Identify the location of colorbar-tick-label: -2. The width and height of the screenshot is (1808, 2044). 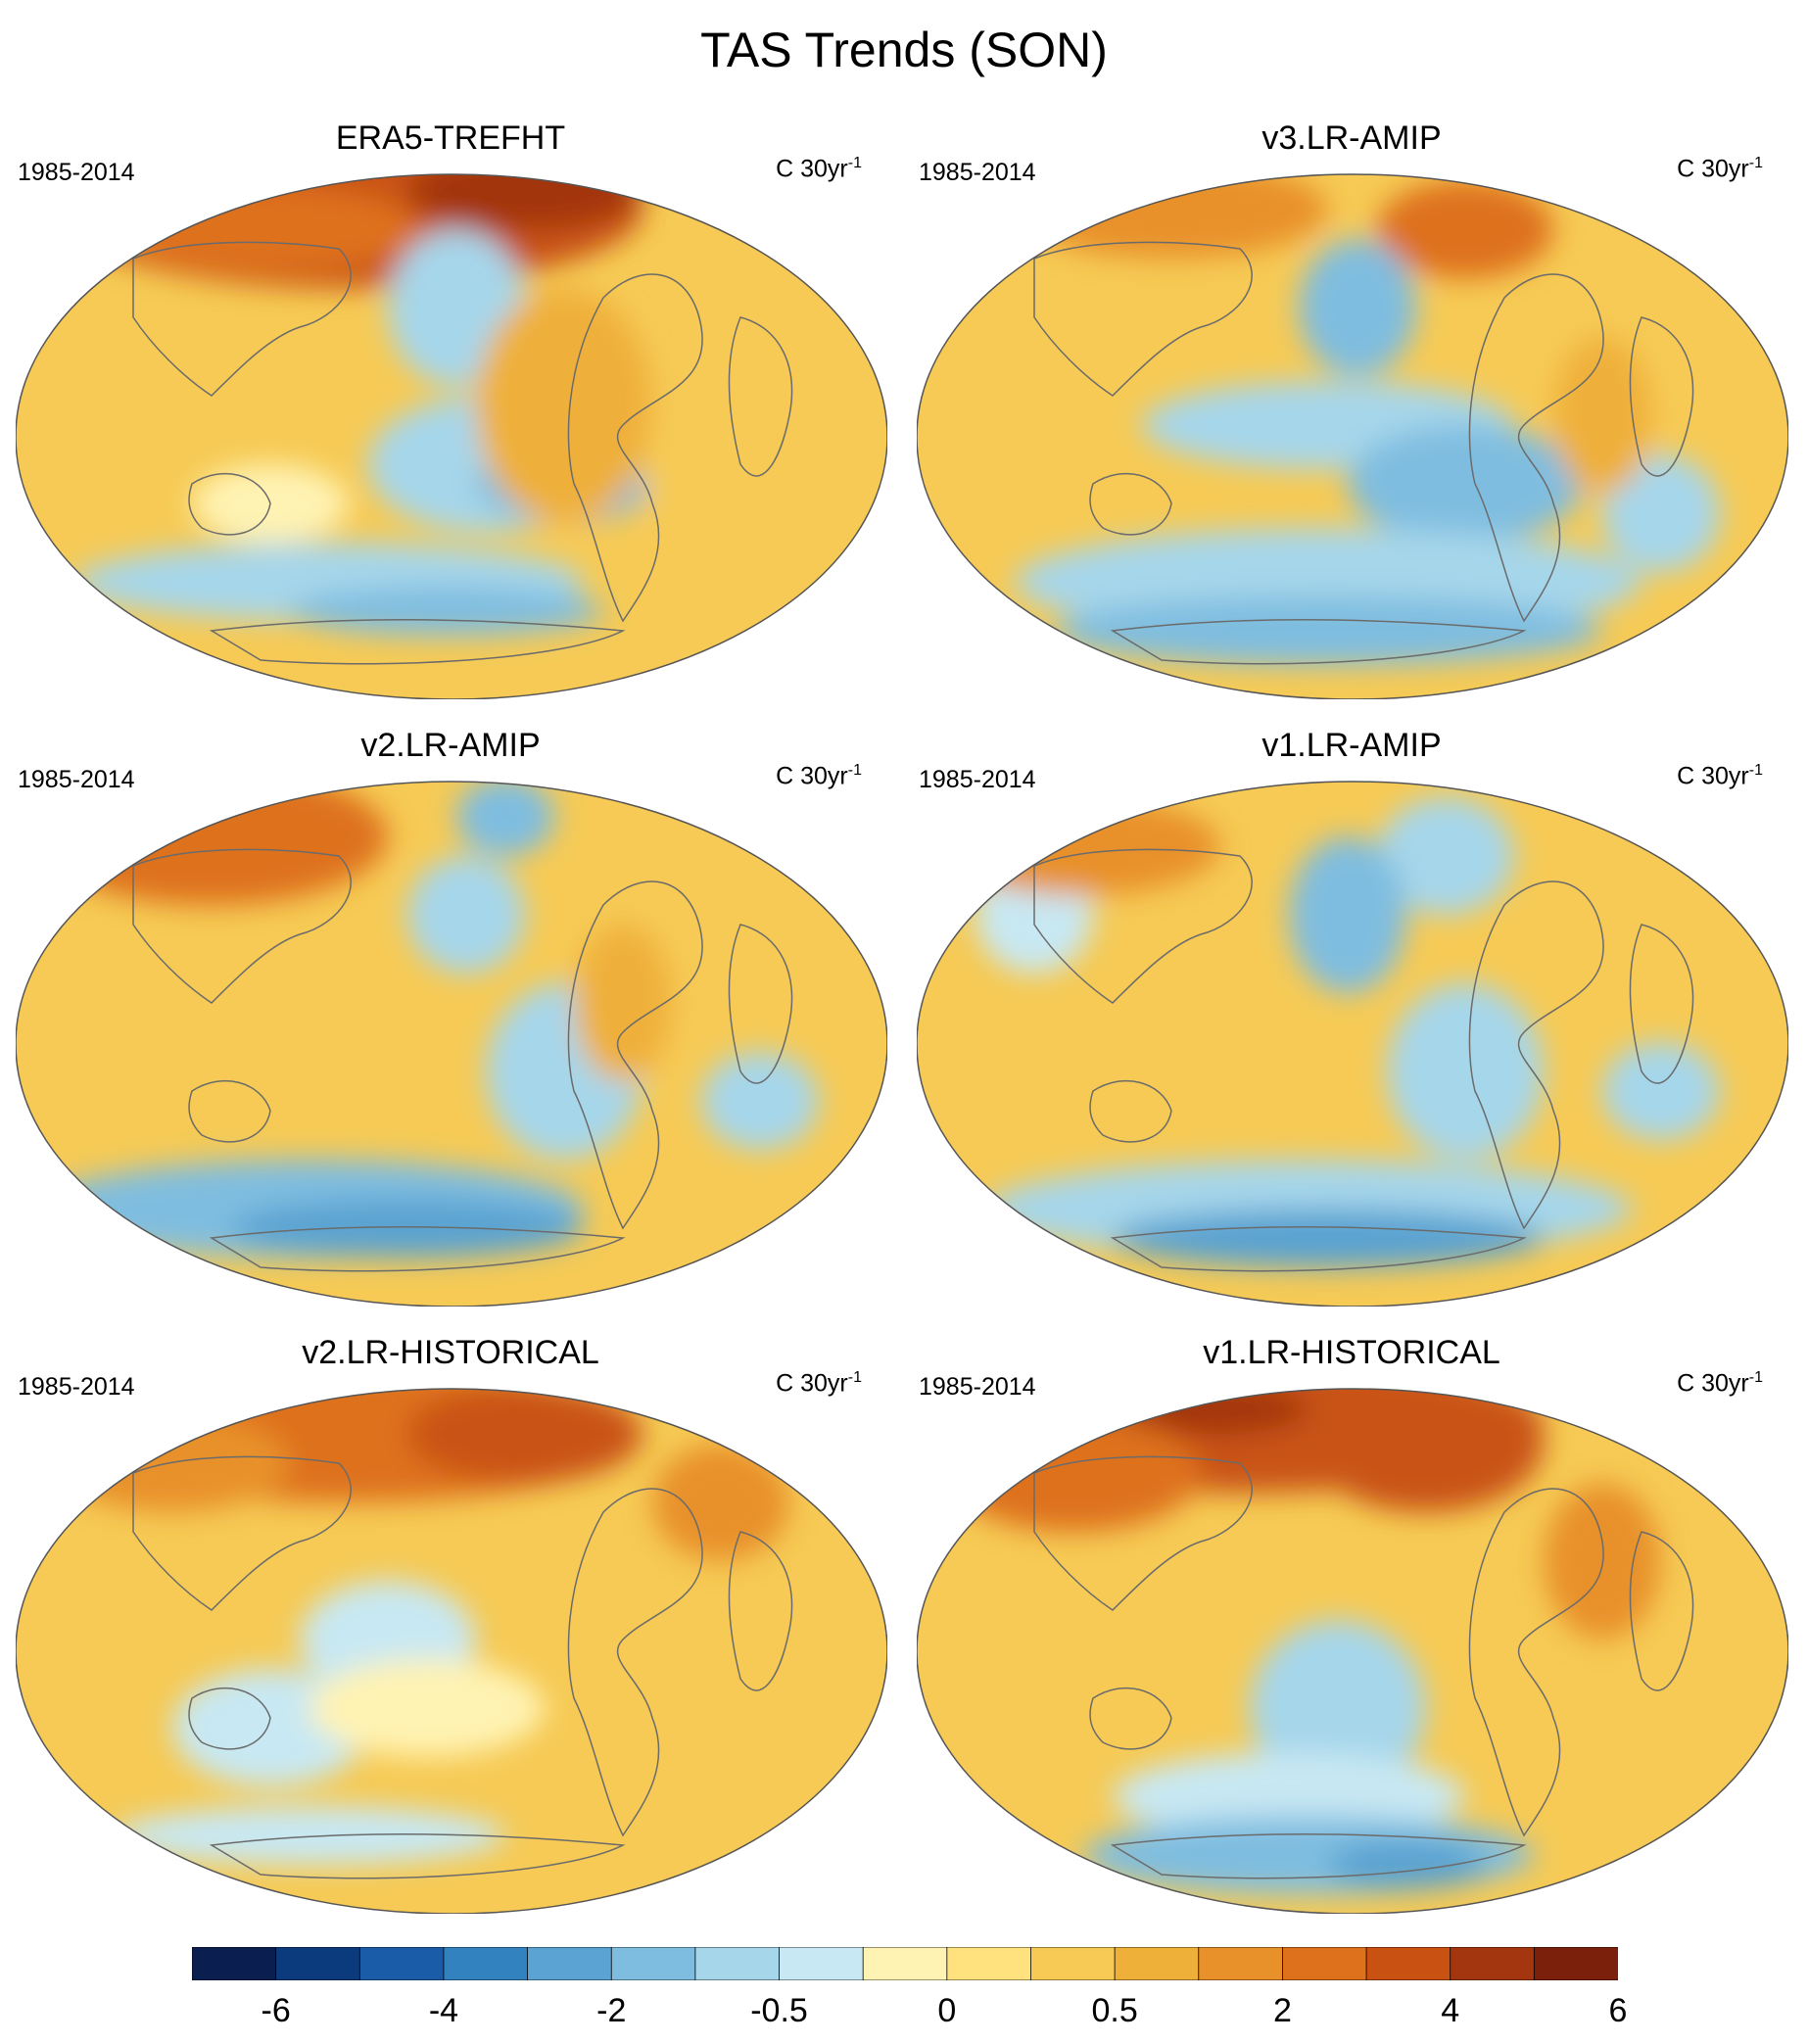
(611, 2011).